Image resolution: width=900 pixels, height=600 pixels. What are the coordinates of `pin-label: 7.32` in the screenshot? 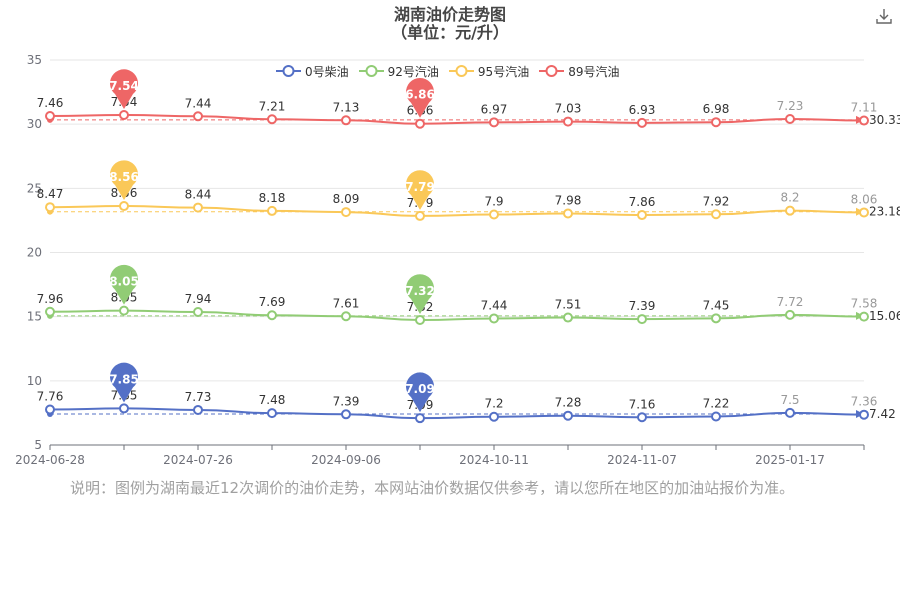 It's located at (420, 291).